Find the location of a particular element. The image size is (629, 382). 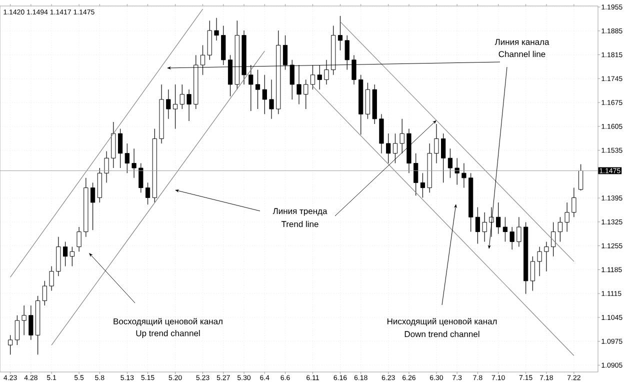

annotation: Восходящий ценовой канал is located at coordinates (168, 322).